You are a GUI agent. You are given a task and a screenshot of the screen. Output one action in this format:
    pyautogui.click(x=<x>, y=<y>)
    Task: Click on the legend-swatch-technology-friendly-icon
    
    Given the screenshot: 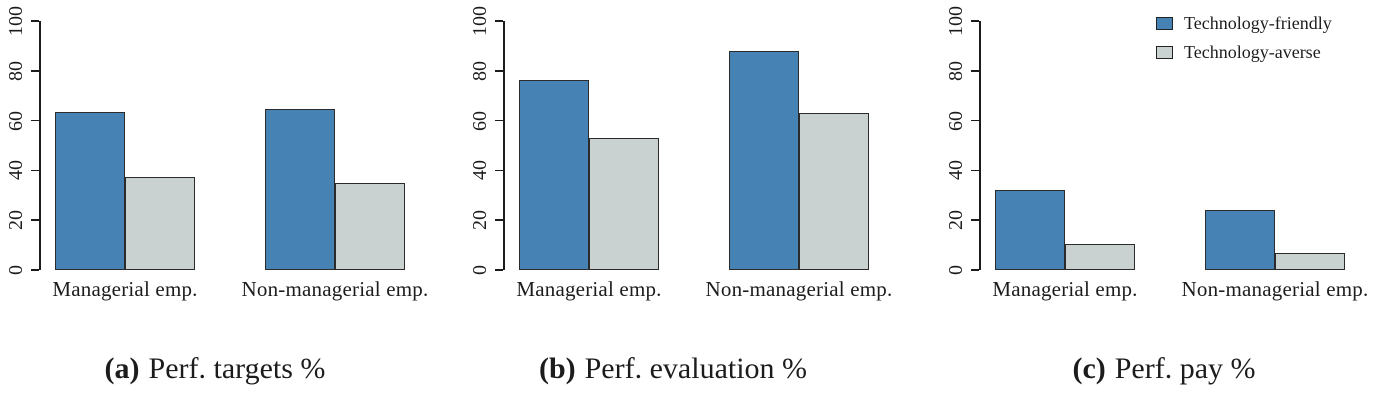 What is the action you would take?
    pyautogui.click(x=1164, y=23)
    